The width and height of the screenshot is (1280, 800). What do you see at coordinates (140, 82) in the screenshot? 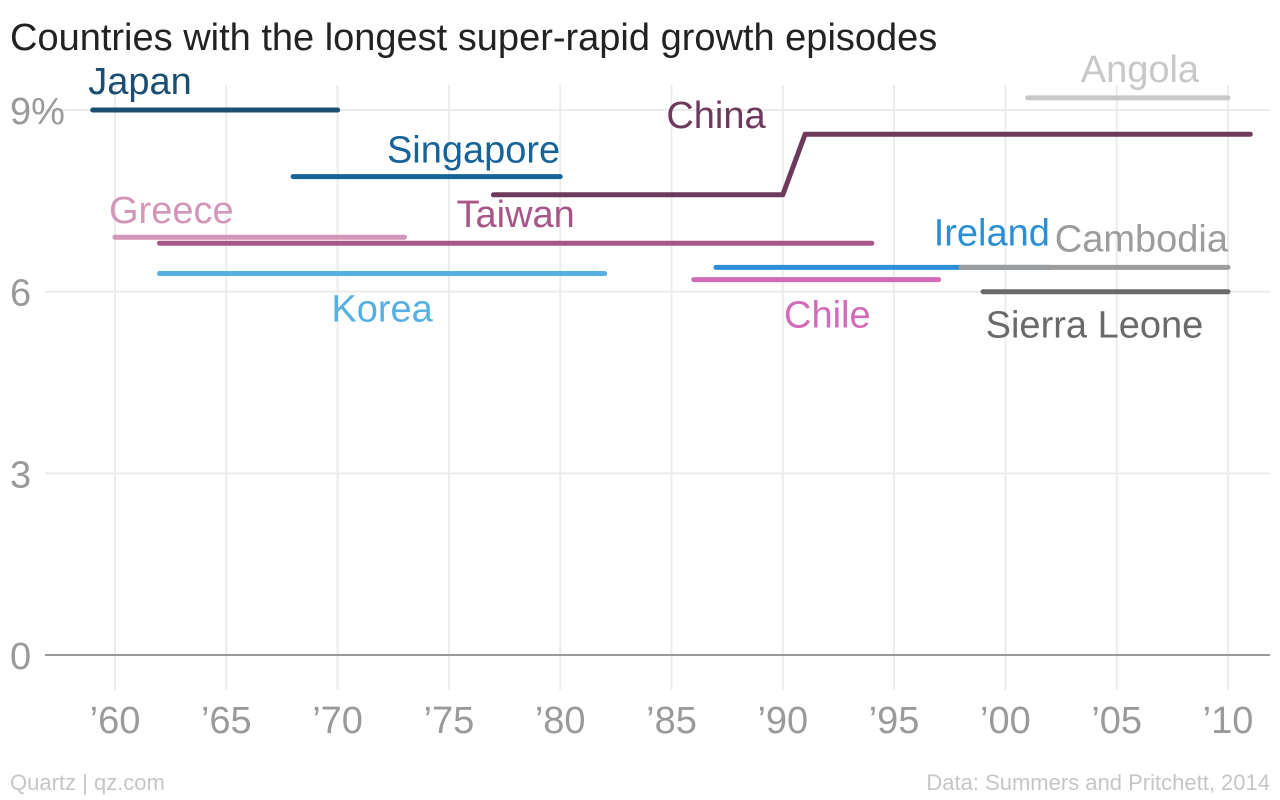
I see `series-label-japan: Japan` at bounding box center [140, 82].